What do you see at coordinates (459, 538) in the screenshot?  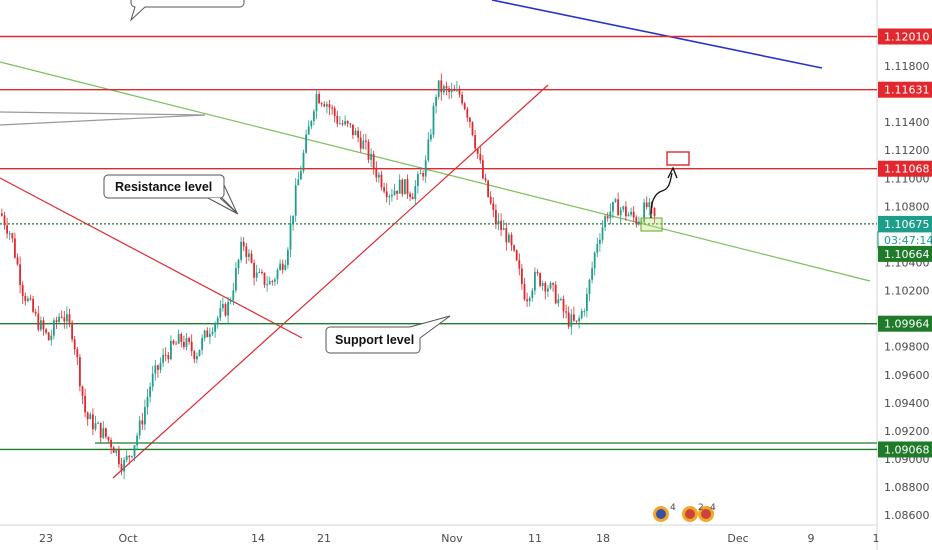 I see `time-axis: 23 Oct 14 21 Nov 11 18 Dec 9 1` at bounding box center [459, 538].